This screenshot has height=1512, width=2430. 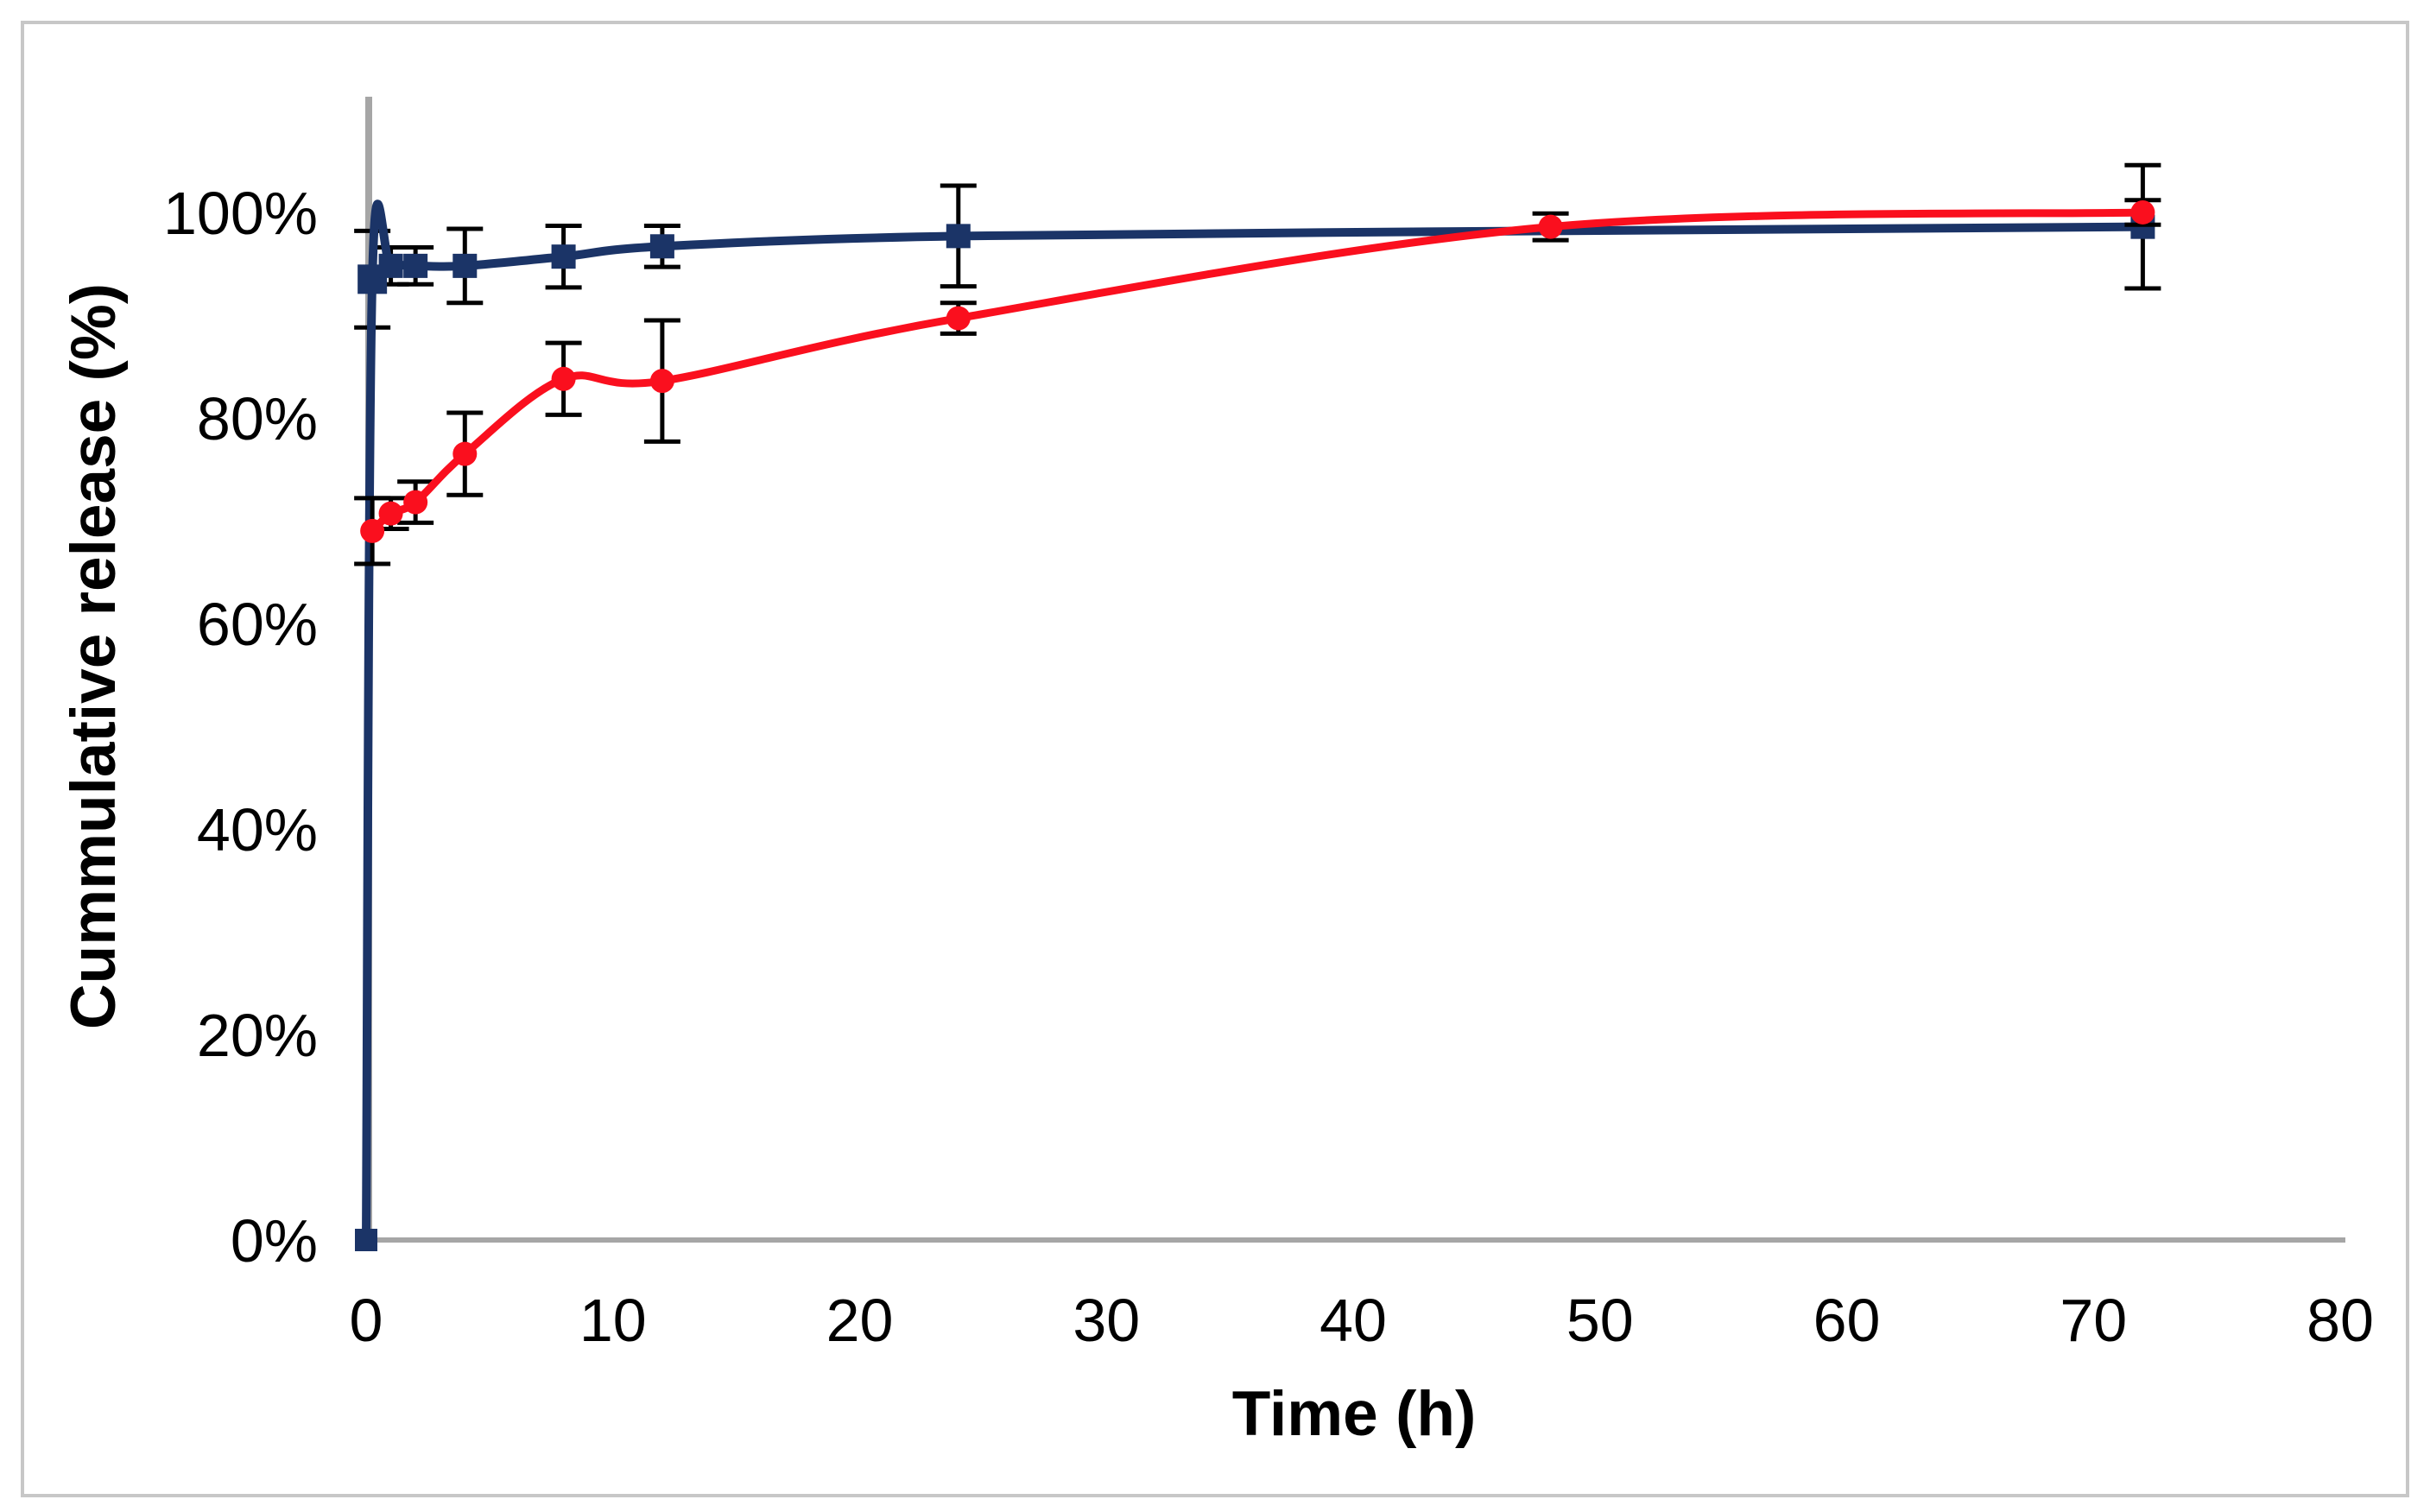 I want to click on y-tick-label: 100%, so click(x=240, y=213).